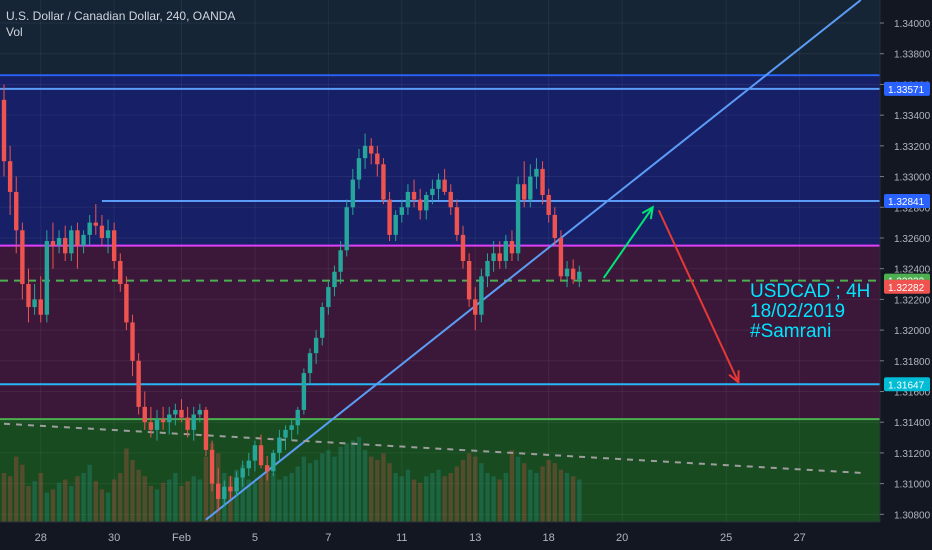 The width and height of the screenshot is (932, 550). I want to click on time-tick-label: 30, so click(114, 538).